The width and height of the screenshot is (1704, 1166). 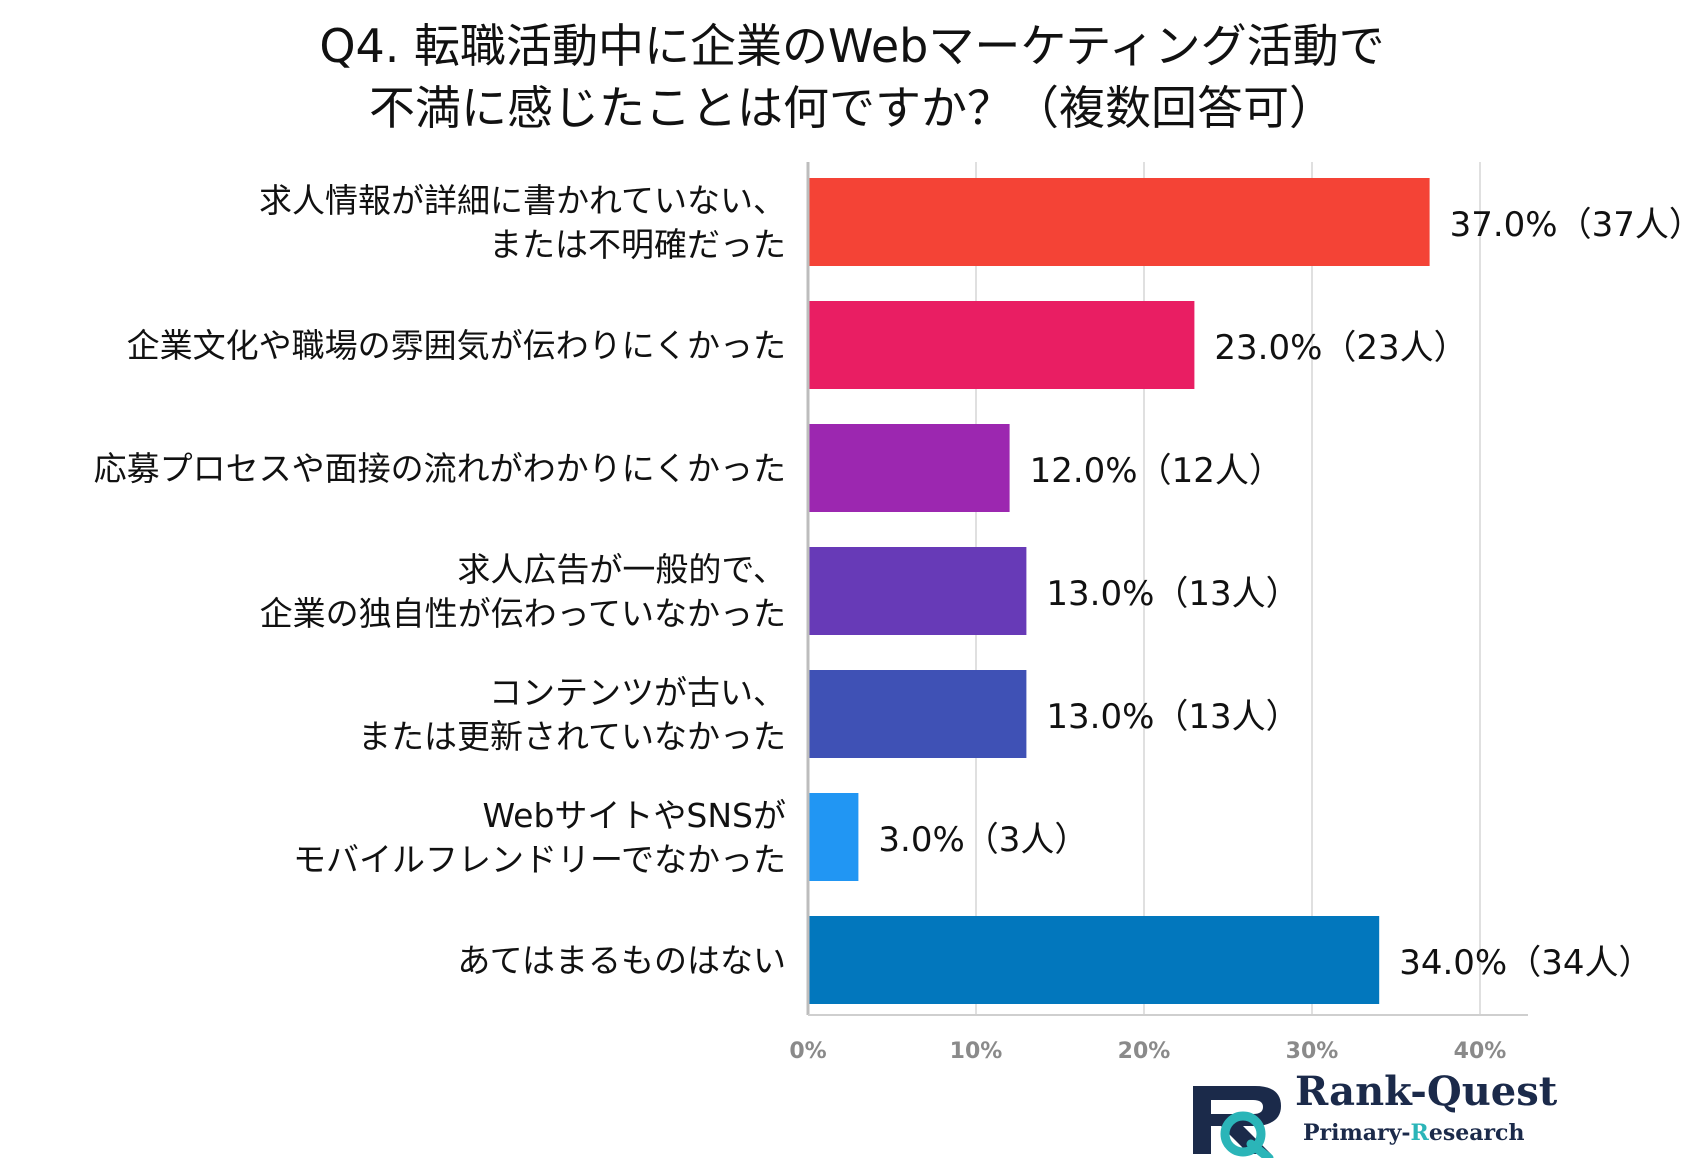 What do you see at coordinates (522, 200) in the screenshot?
I see `category-label: 求人情報が詳細に書かれていない、` at bounding box center [522, 200].